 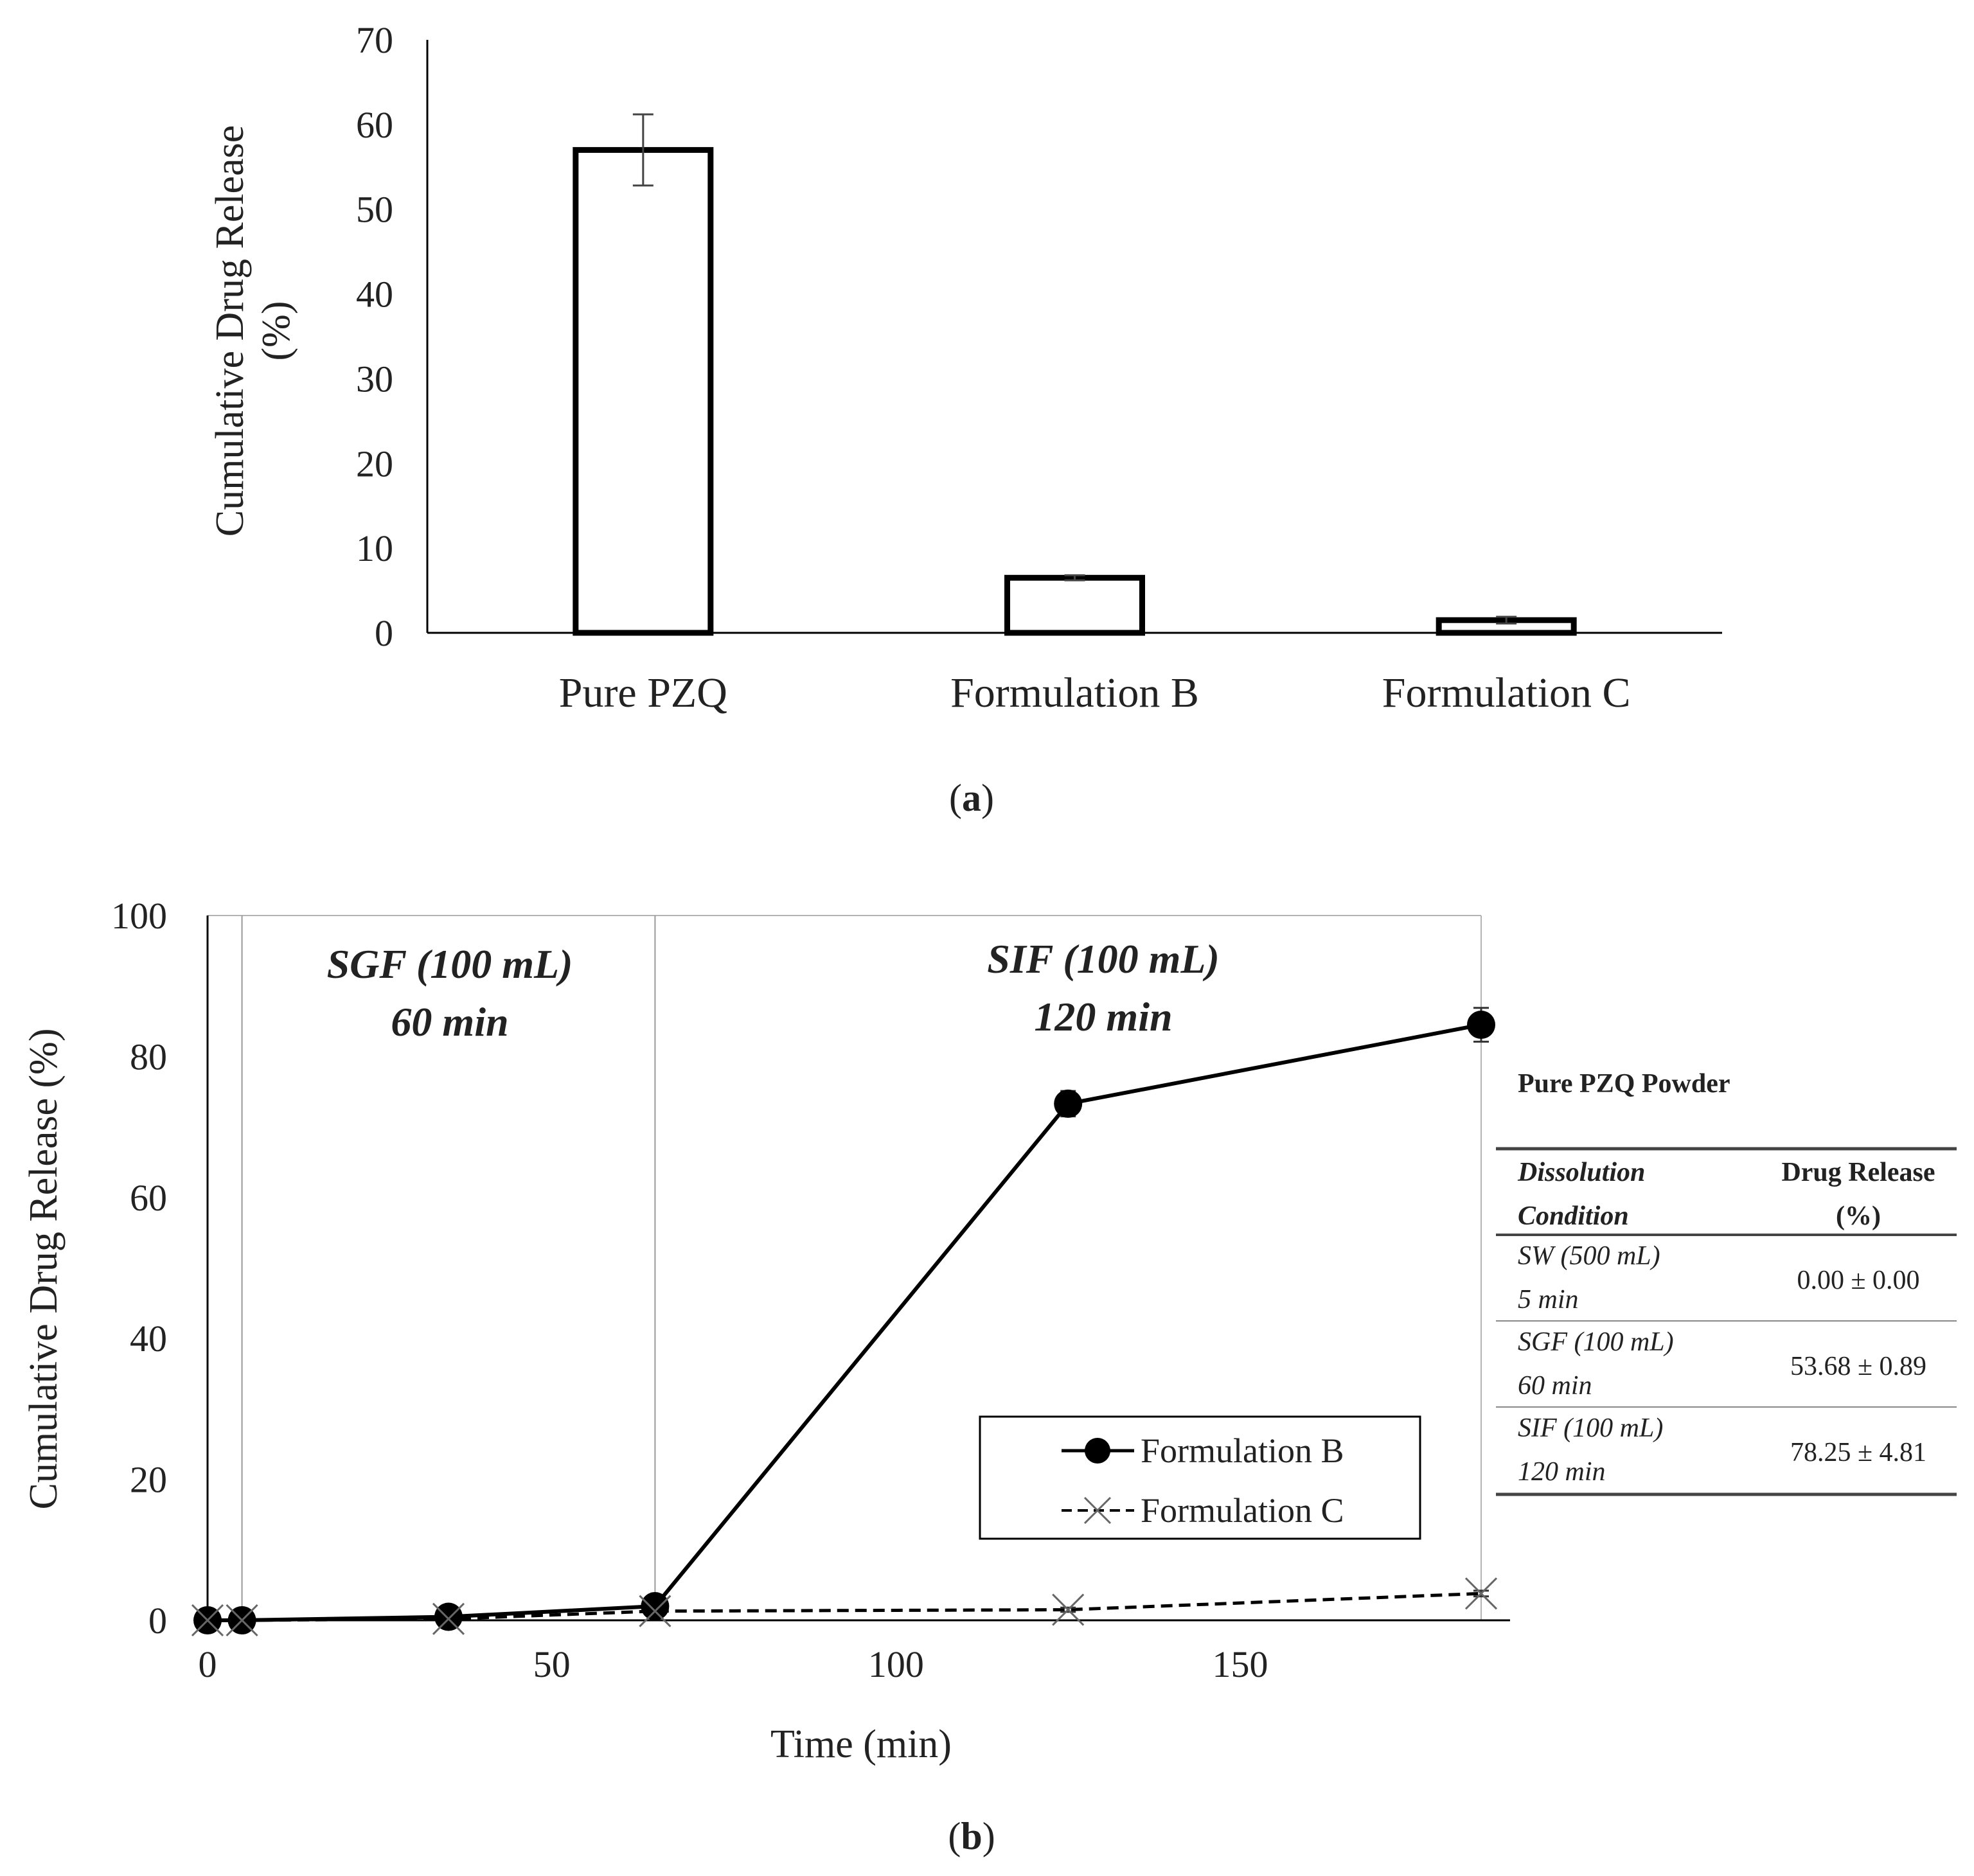 I want to click on table-row-sgf-cond2: 60 min, so click(x=1555, y=1386).